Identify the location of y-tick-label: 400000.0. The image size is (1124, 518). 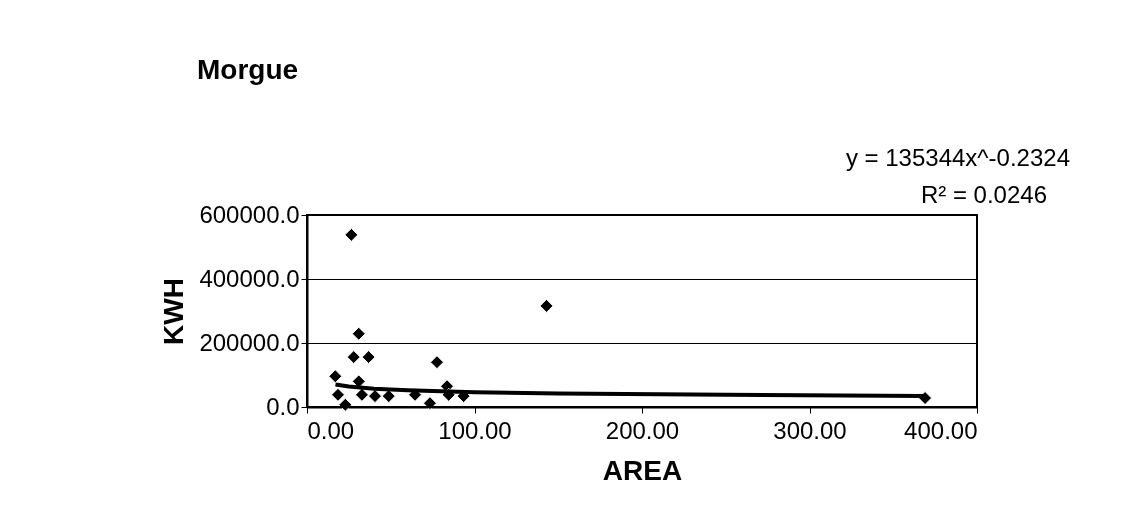
(249, 278).